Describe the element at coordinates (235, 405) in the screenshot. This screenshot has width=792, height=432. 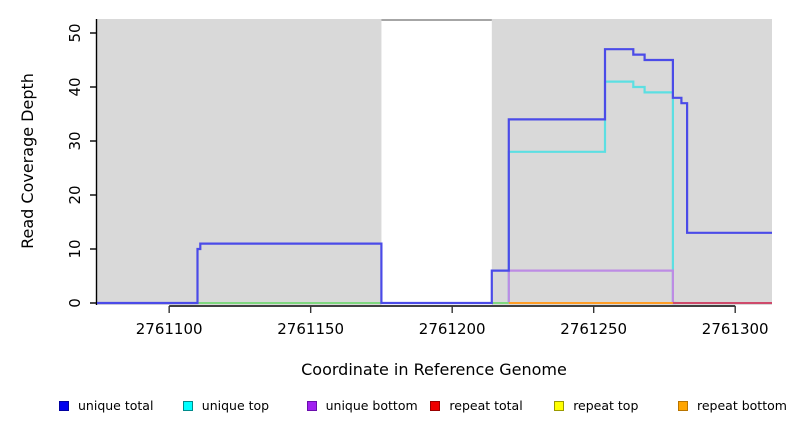
I see `legend-label-unique-top: unique top` at that location.